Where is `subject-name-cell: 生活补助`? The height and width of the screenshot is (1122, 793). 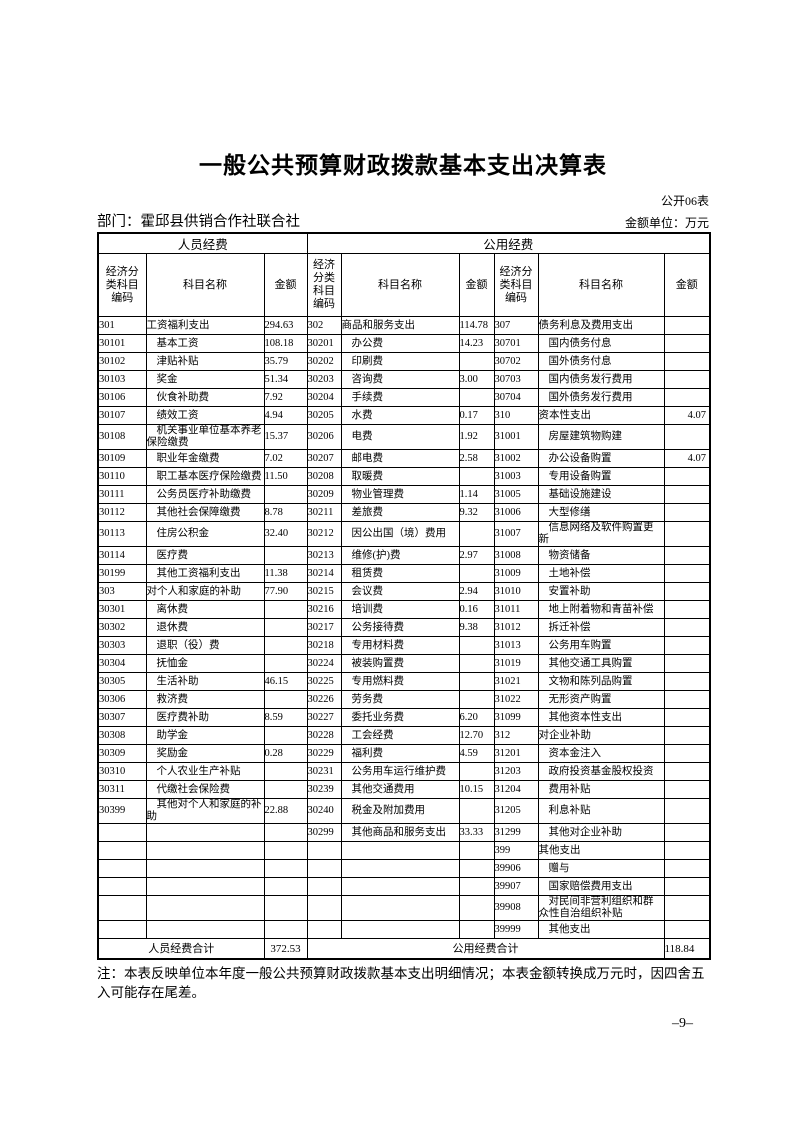
subject-name-cell: 生活补助 is located at coordinates (205, 681).